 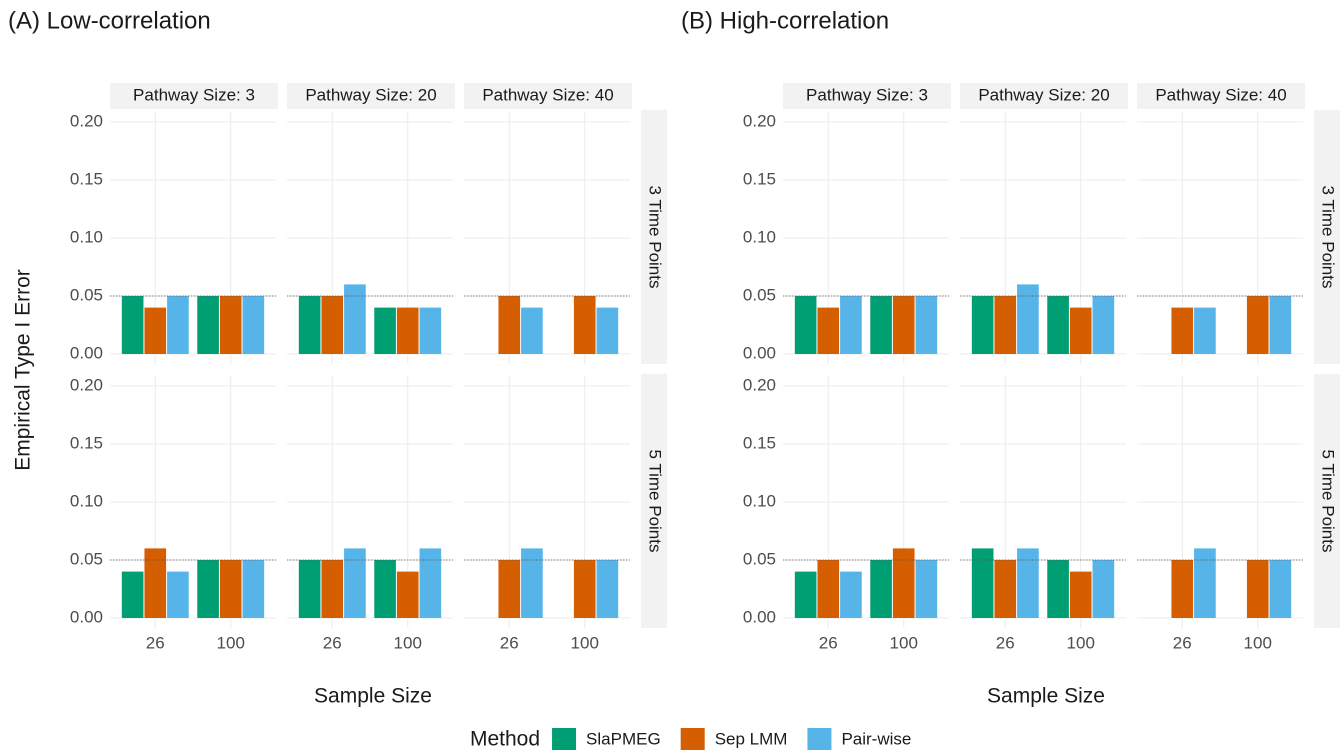 I want to click on legend-label: SlaPMEG, so click(x=623, y=738).